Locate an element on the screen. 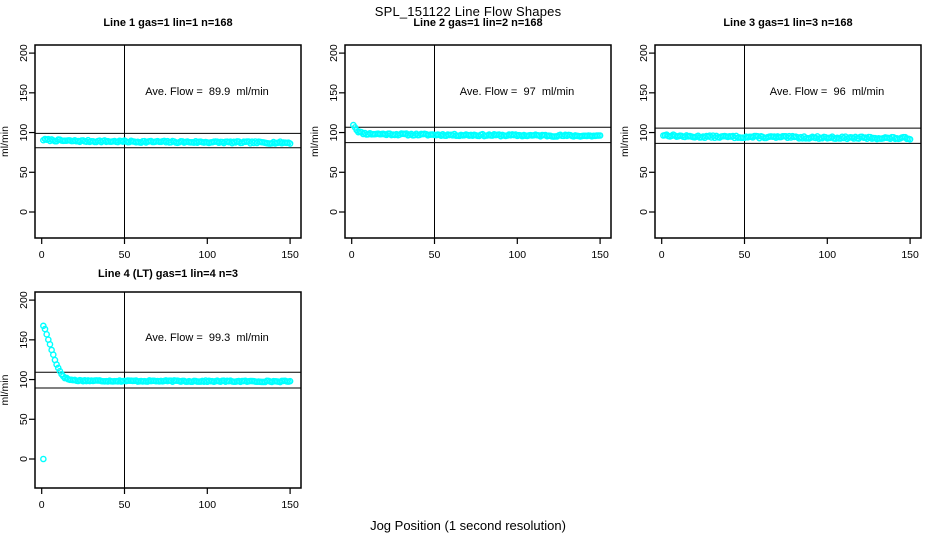  plot-area-line-3: 0 50 100 150 0 50 100 150 200 ml/min is located at coordinates (770, 152).